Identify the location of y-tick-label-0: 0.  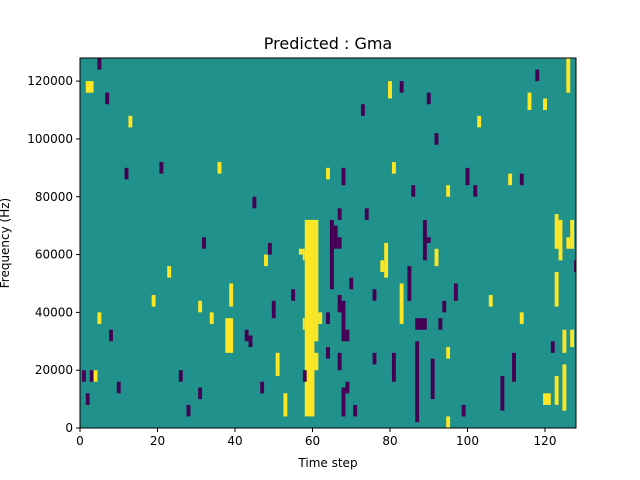
(69, 428).